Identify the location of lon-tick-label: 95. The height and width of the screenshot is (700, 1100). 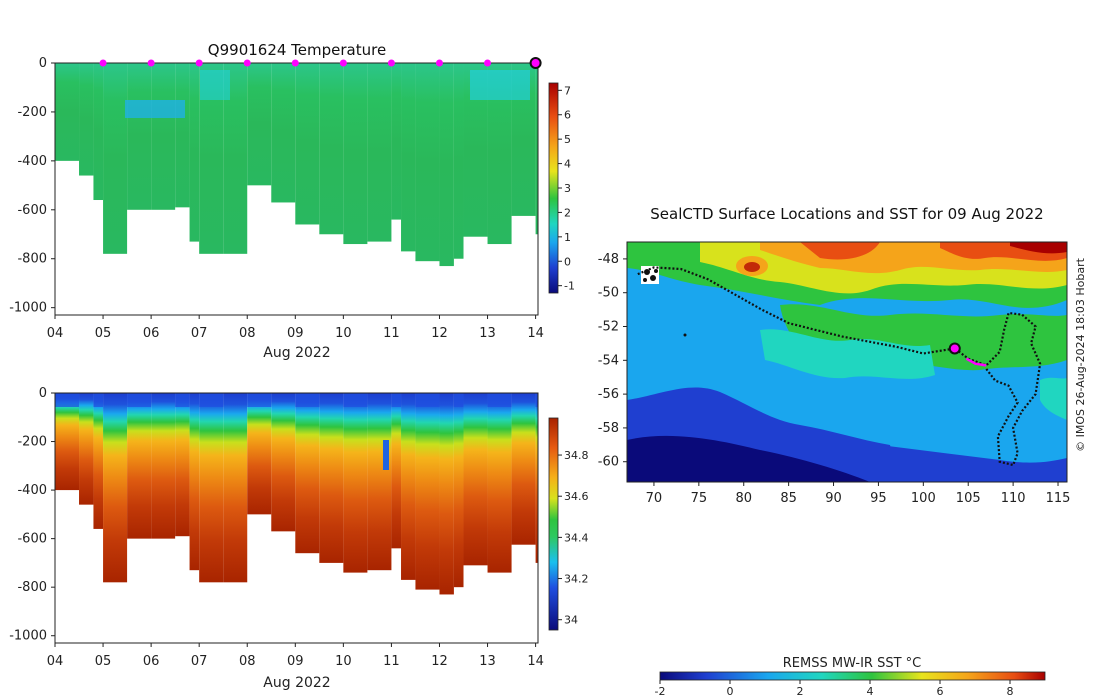
(878, 498).